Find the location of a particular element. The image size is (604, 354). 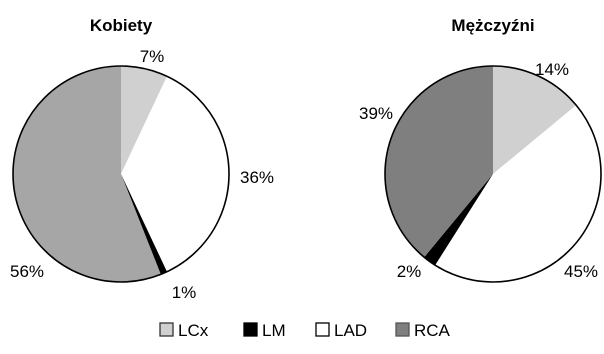

legend-label-lcx: LCx is located at coordinates (193, 330).